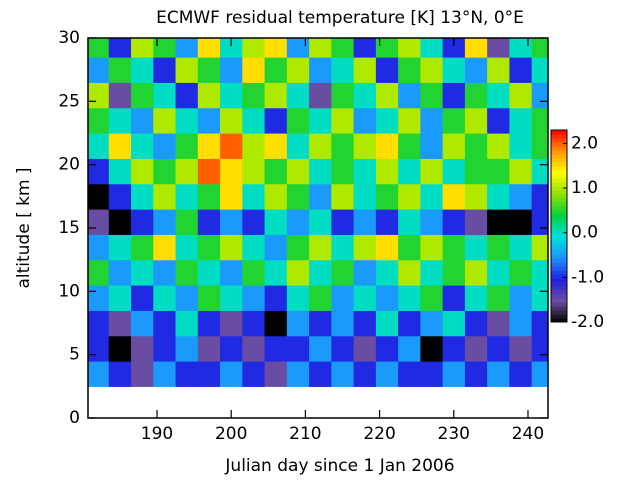  I want to click on colorbar-tick-label: -1.0, so click(587, 277).